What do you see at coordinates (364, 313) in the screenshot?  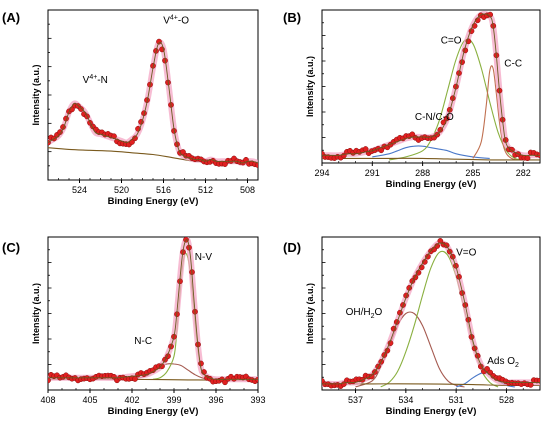 I see `peak-annotation: OH/H2O` at bounding box center [364, 313].